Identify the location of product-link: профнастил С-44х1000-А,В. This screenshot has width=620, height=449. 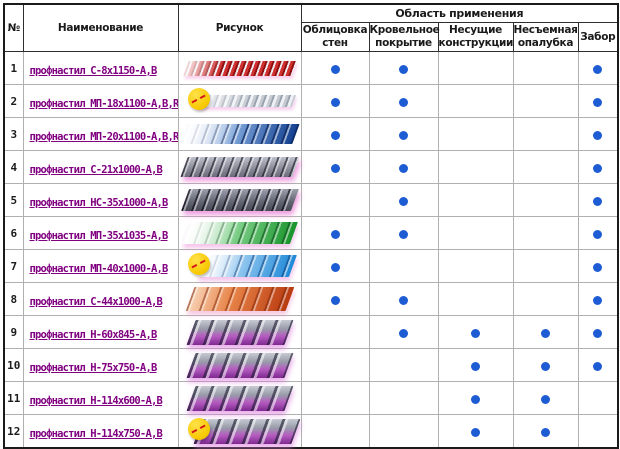
(96, 301).